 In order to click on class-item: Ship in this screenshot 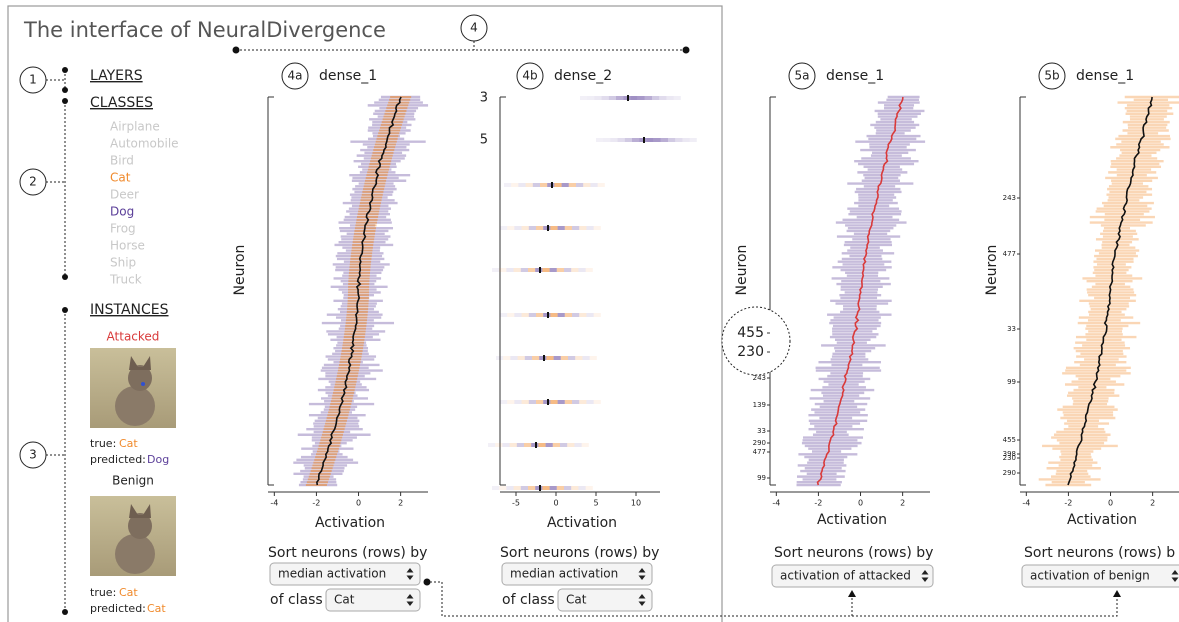, I will do `click(123, 263)`.